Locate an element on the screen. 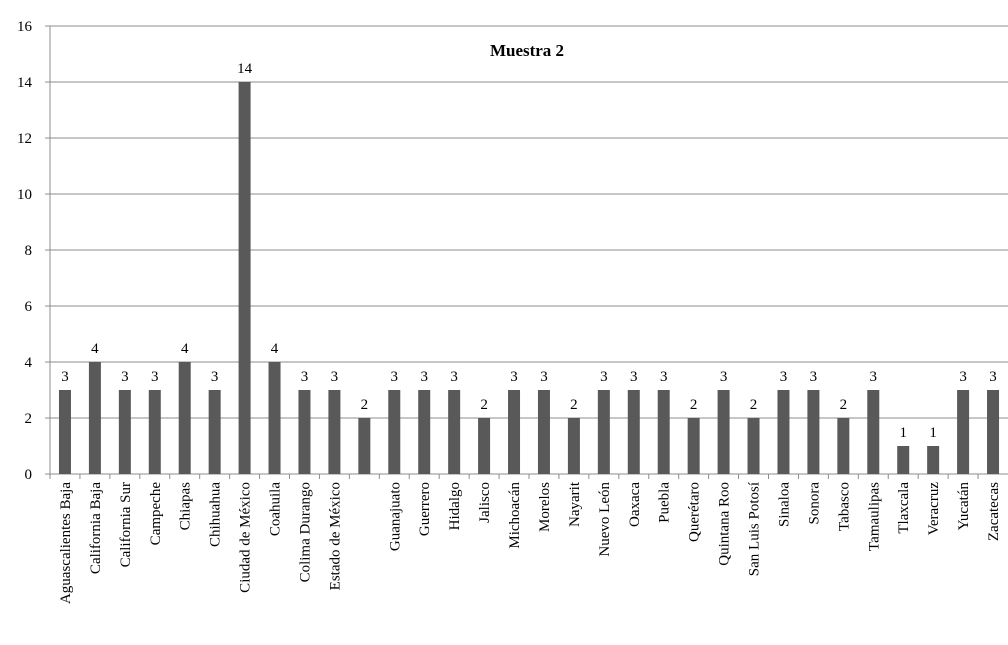 The image size is (1008, 645). x-tick-label: Ciudad de México is located at coordinates (246, 537).